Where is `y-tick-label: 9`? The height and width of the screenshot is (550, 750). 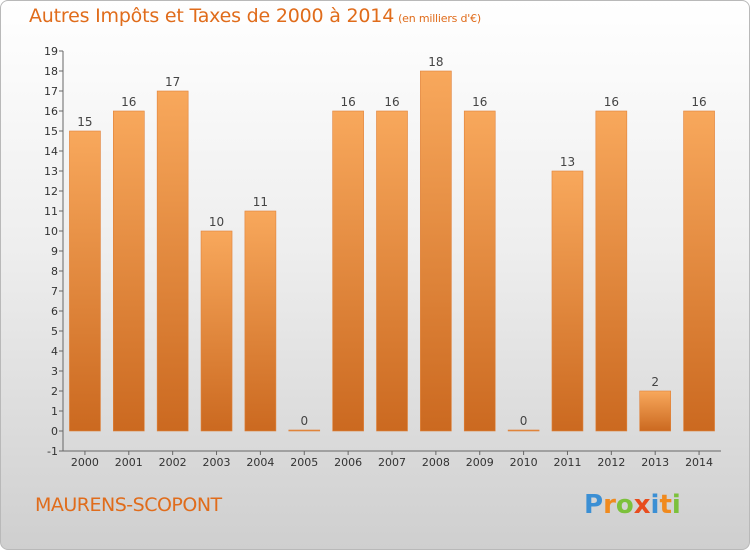
y-tick-label: 9 is located at coordinates (54, 251).